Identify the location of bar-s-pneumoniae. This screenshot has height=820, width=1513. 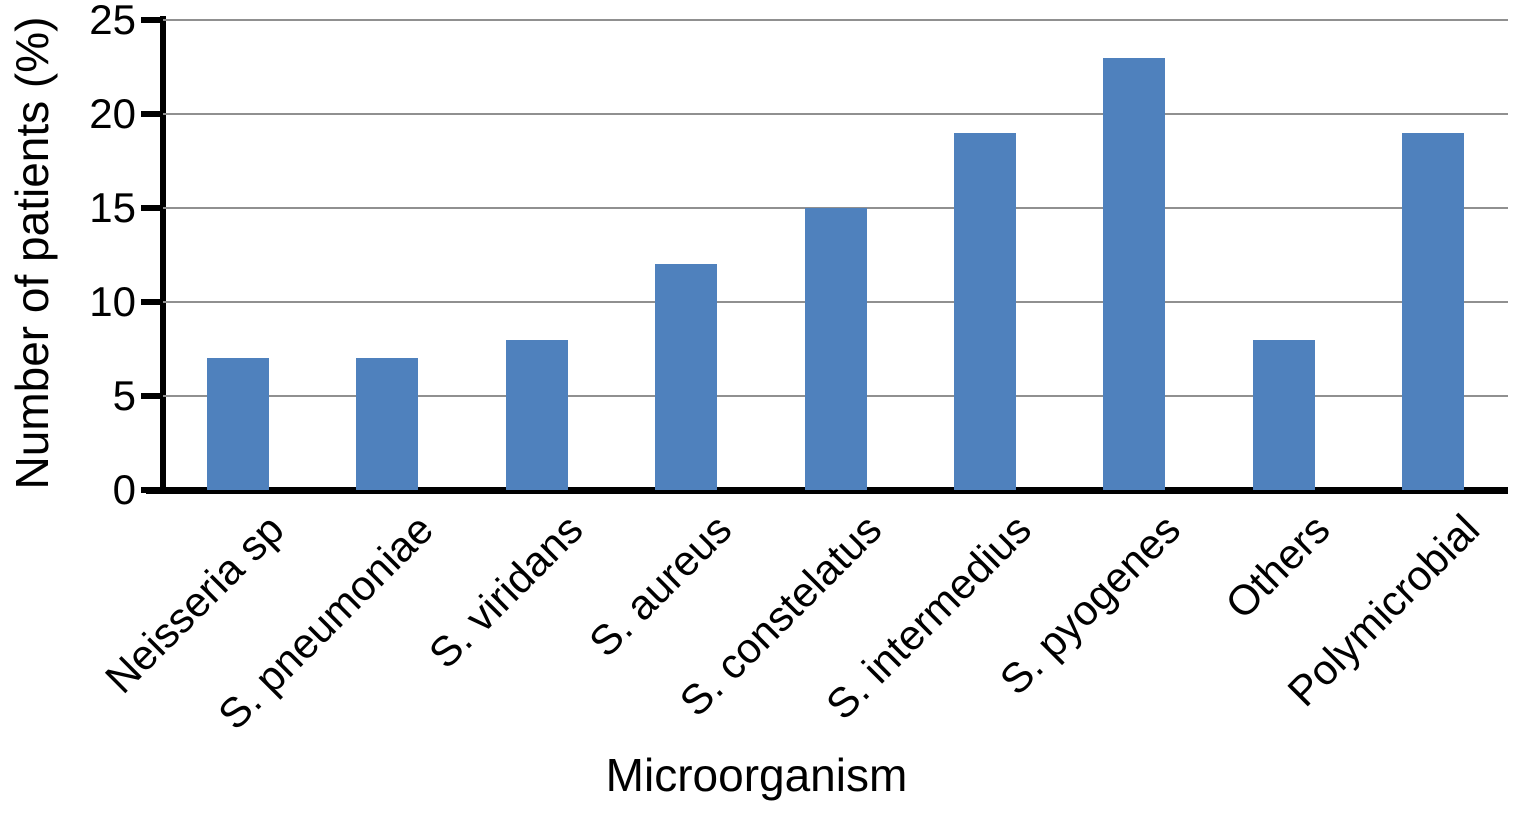
(387, 424).